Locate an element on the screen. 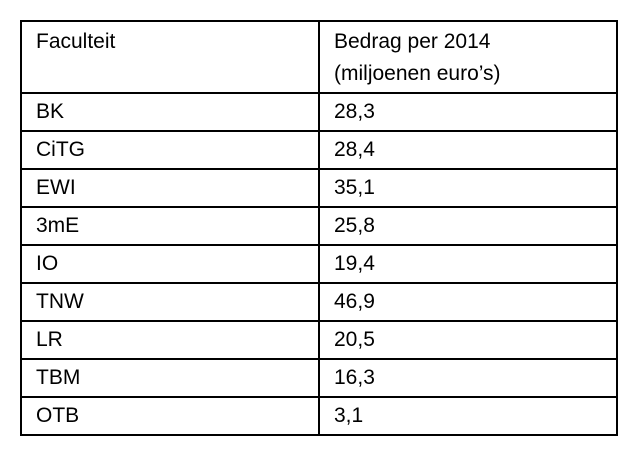  table-row: BK 28,3 is located at coordinates (319, 112).